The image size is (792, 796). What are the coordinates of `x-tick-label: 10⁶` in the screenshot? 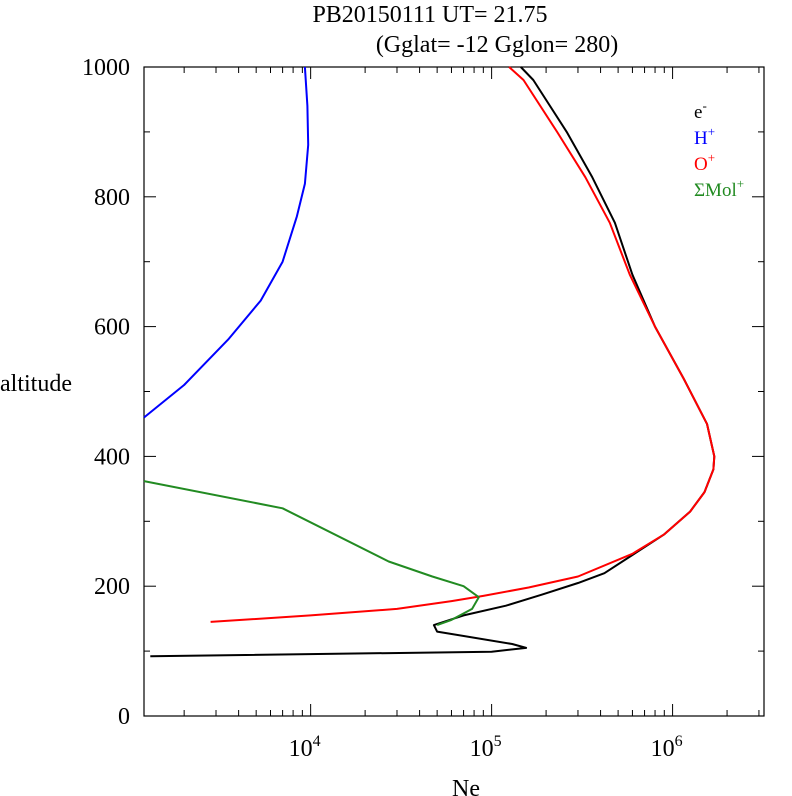 It's located at (667, 747).